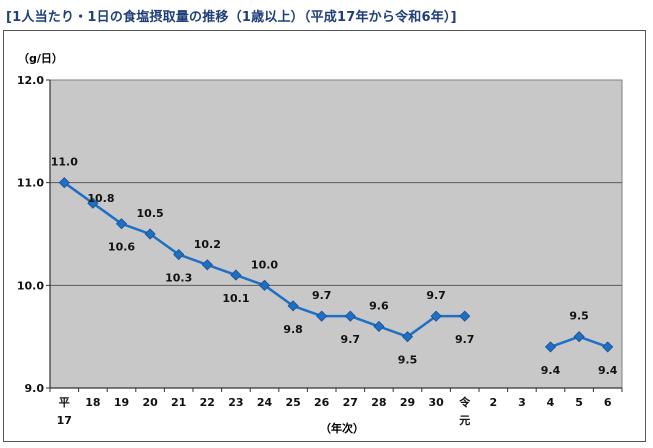 The image size is (653, 448). I want to click on data-label-13: 9.7, so click(436, 295).